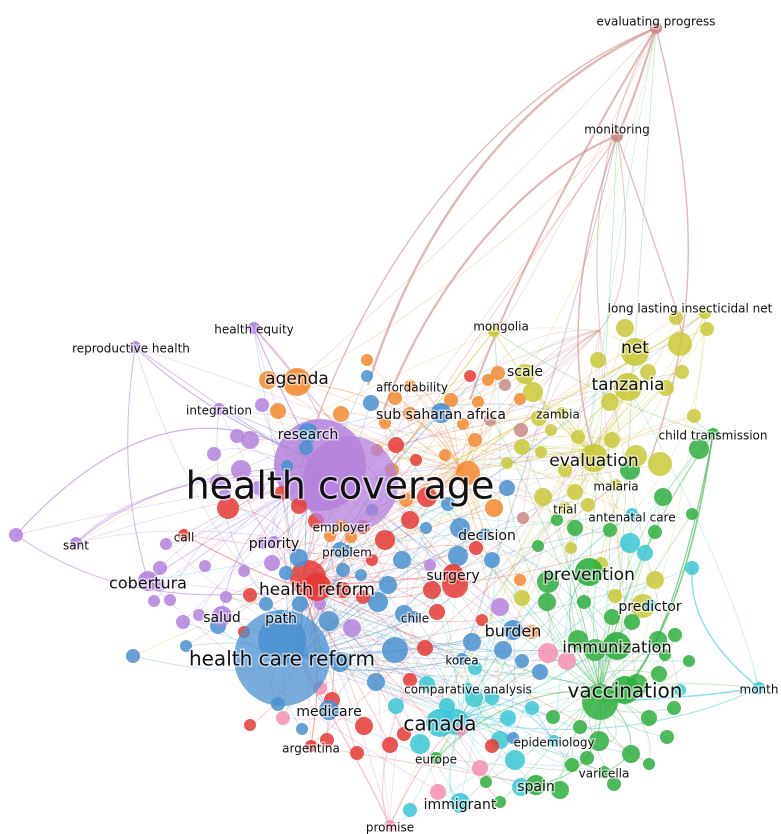 This screenshot has width=781, height=834. What do you see at coordinates (594, 458) in the screenshot?
I see `node-16-circle` at bounding box center [594, 458].